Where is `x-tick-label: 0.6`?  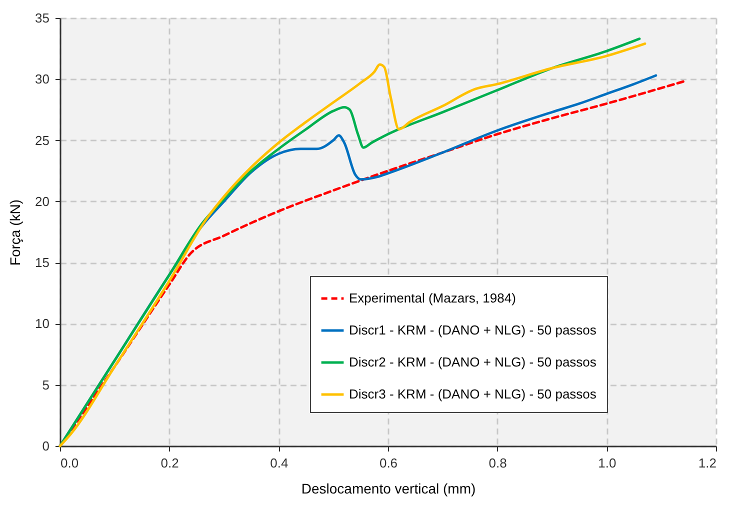 x-tick-label: 0.6 is located at coordinates (388, 463).